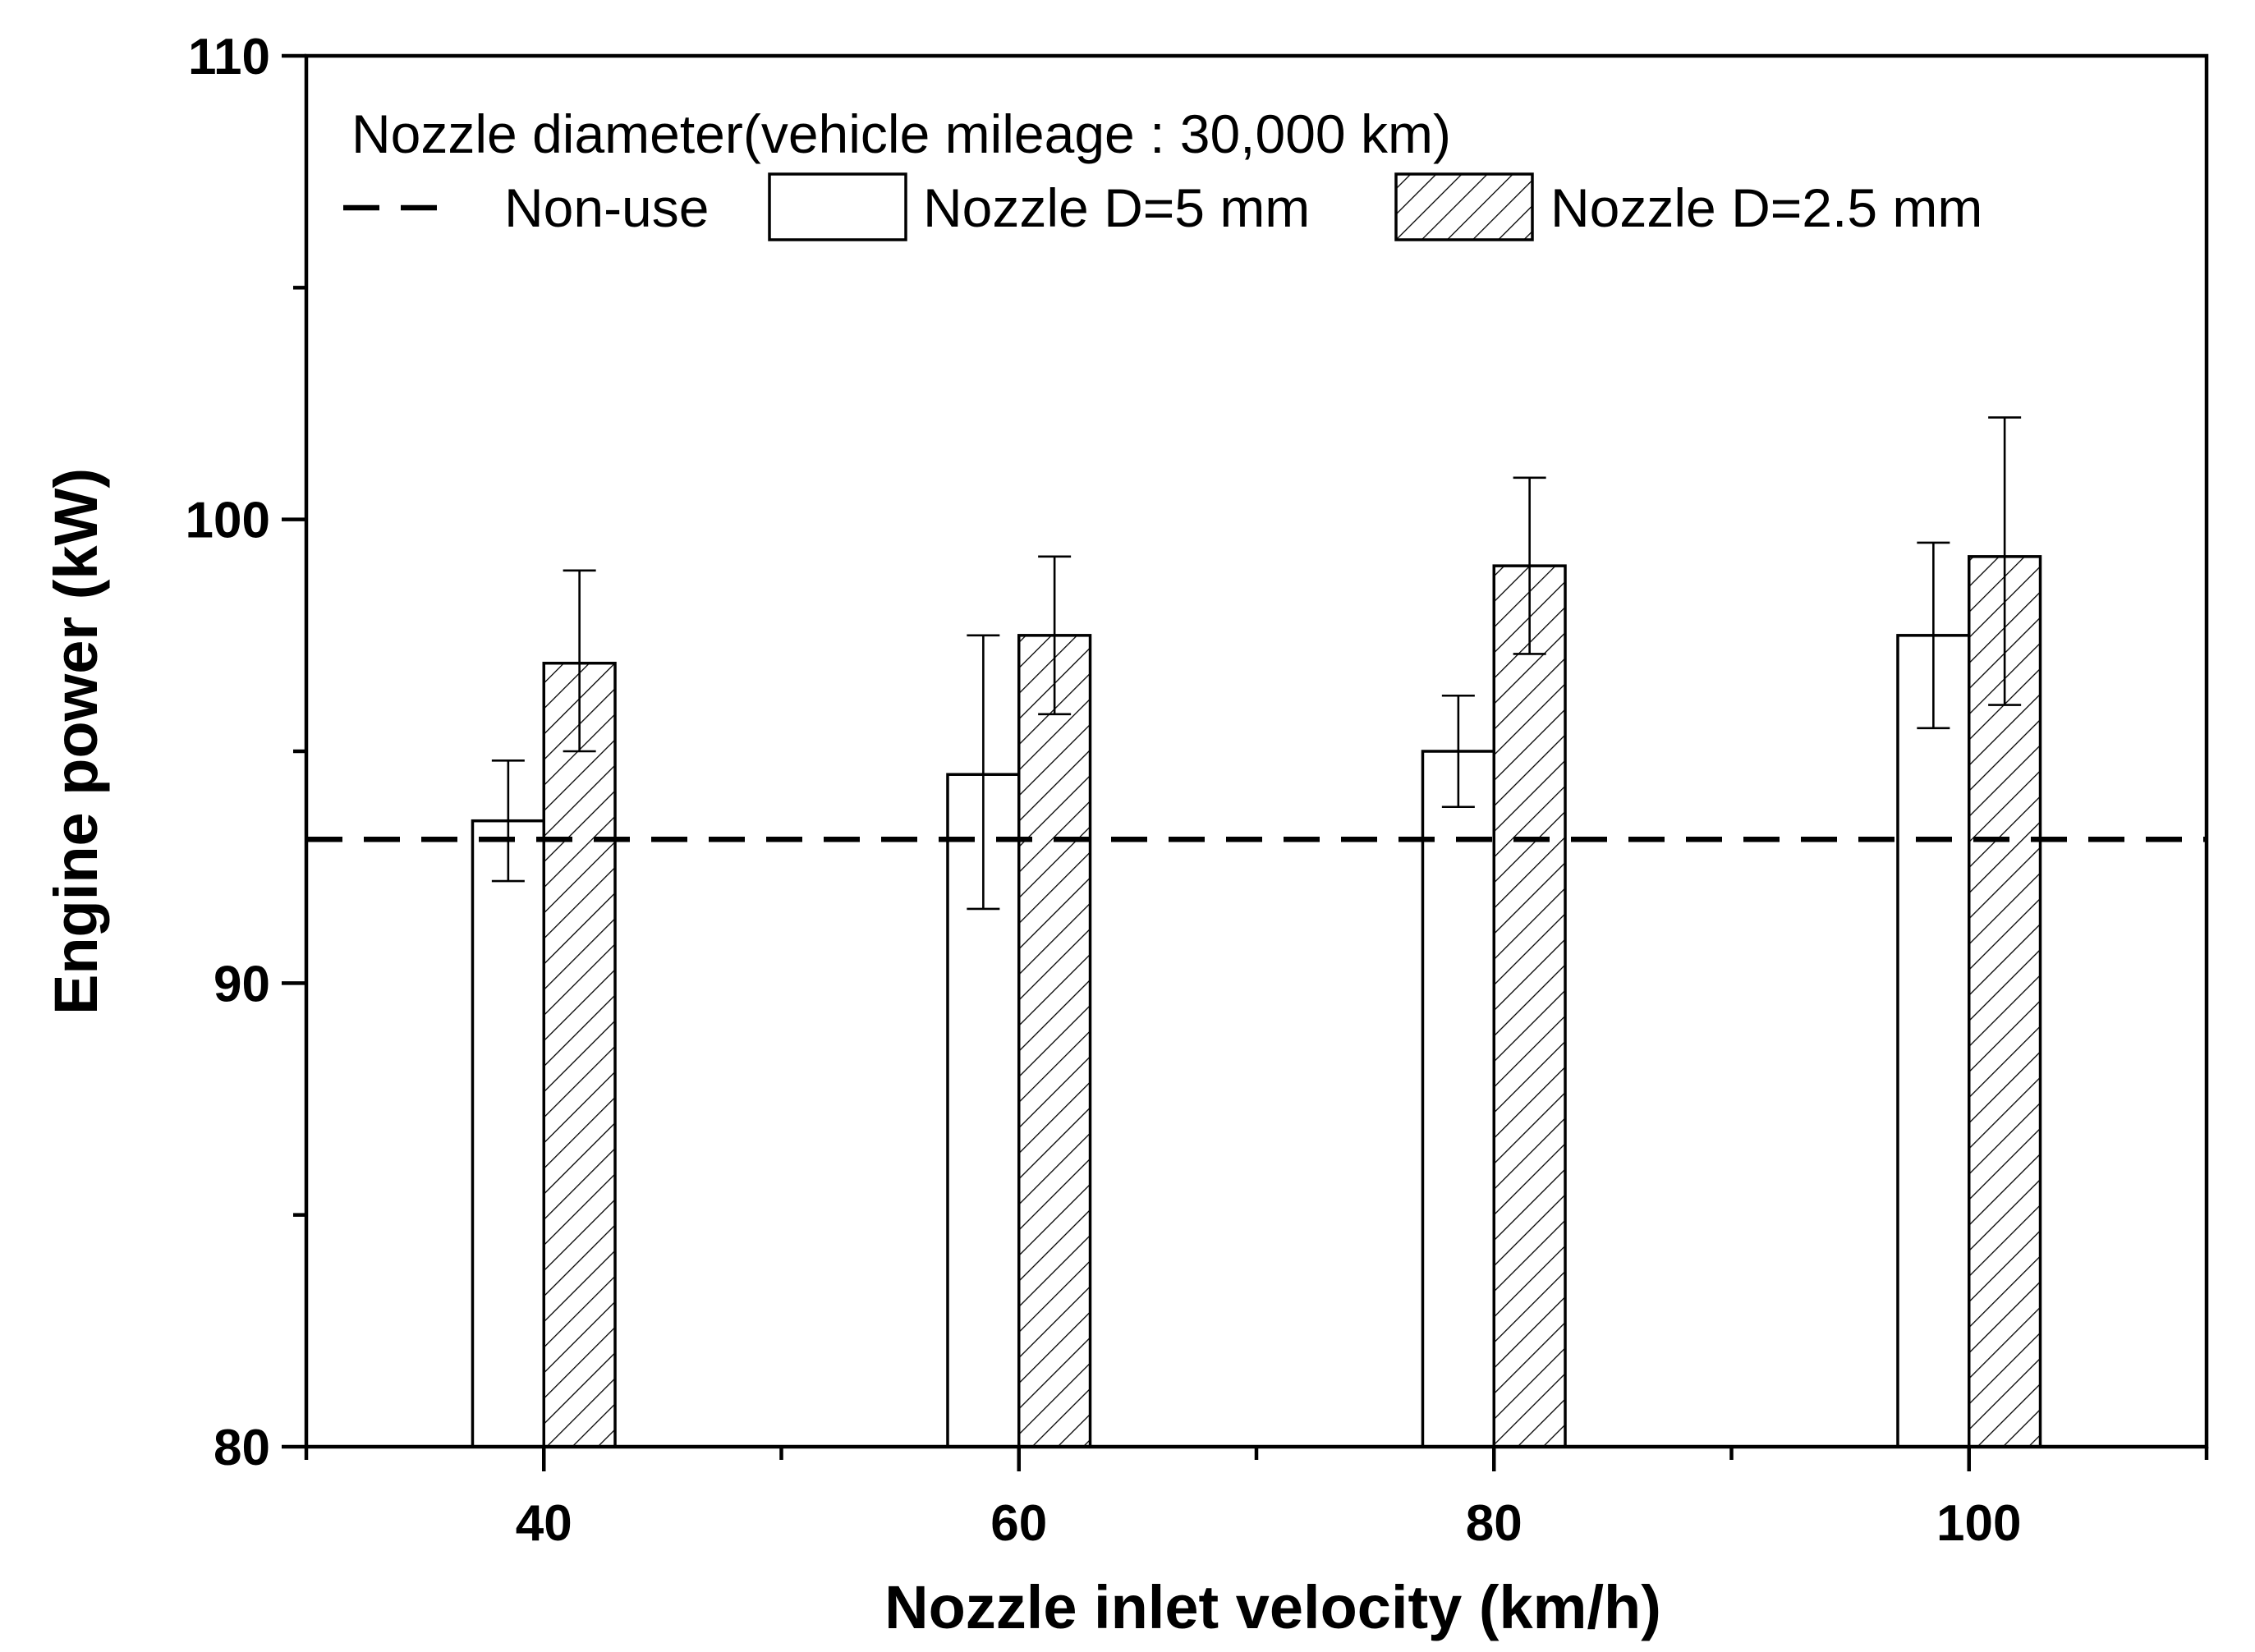 The width and height of the screenshot is (2255, 1652). Describe the element at coordinates (228, 521) in the screenshot. I see `y-tick-label-100: 100` at that location.